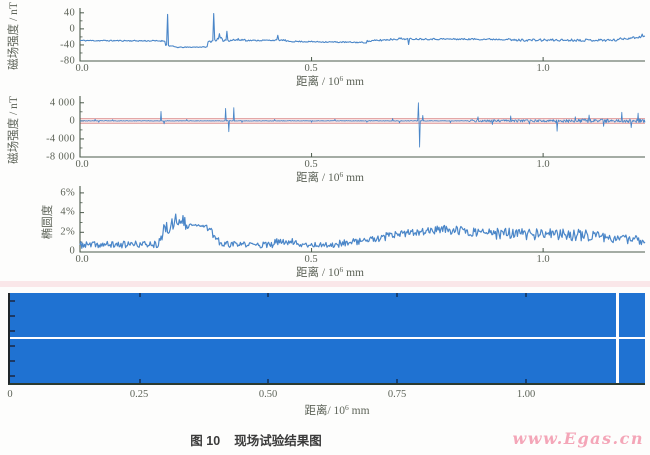 The height and width of the screenshot is (455, 650). I want to click on chart1-xlabel-text: 距离 / 10, so click(318, 82).